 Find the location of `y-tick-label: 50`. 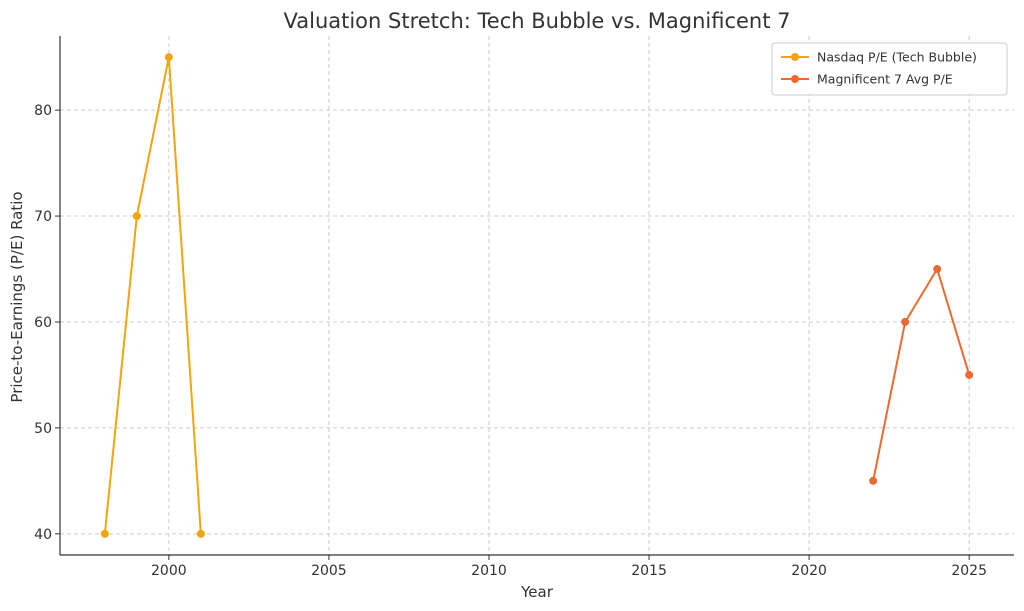

y-tick-label: 50 is located at coordinates (43, 429).